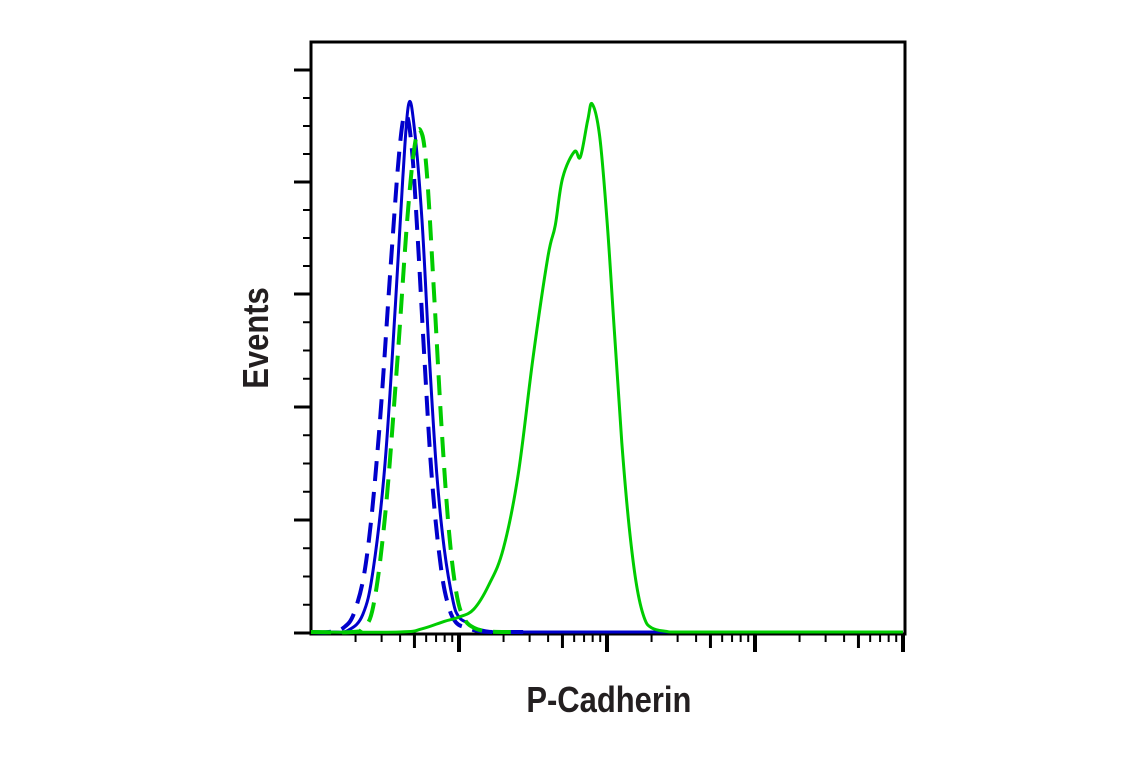 Image resolution: width=1141 pixels, height=768 pixels. I want to click on y-axis-title: Events, so click(257, 337).